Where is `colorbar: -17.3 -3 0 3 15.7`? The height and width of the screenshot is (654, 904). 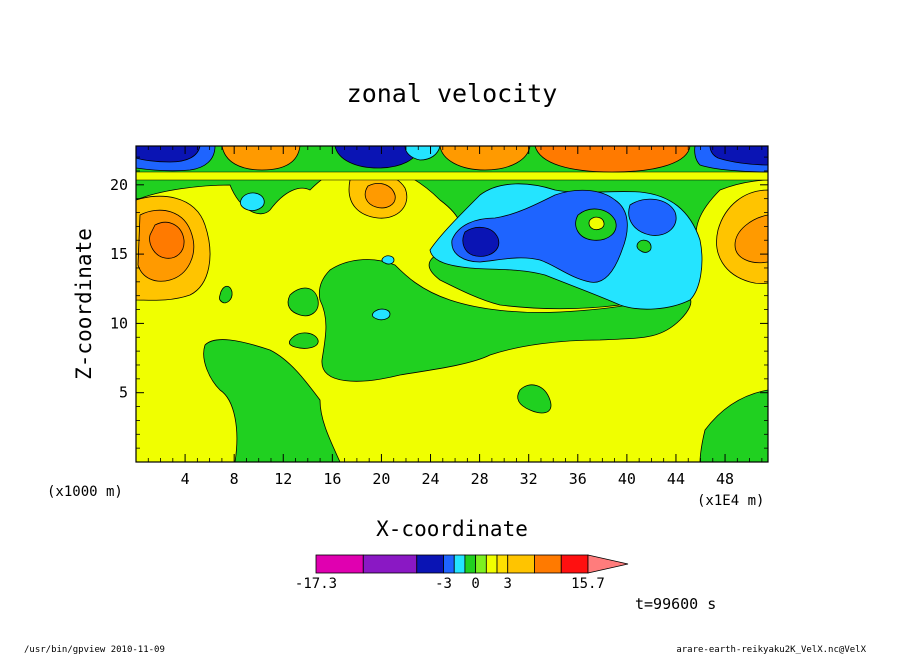
colorbar: -17.3 -3 0 3 15.7 is located at coordinates (462, 573).